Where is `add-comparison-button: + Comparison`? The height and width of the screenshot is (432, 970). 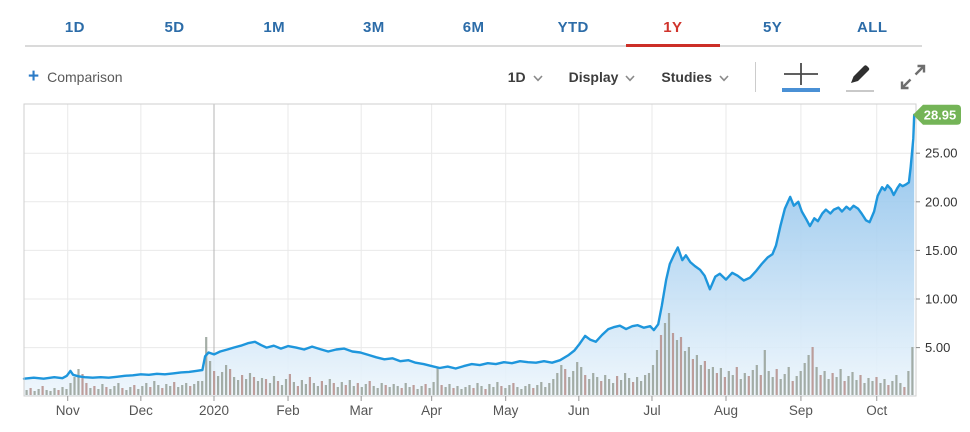
add-comparison-button: + Comparison is located at coordinates (75, 76).